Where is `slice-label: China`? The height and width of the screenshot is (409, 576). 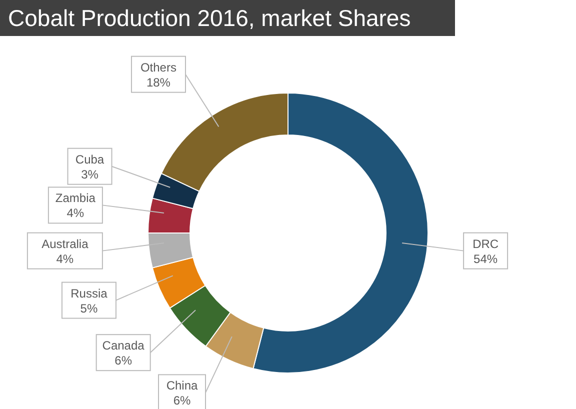 slice-label: China is located at coordinates (182, 385).